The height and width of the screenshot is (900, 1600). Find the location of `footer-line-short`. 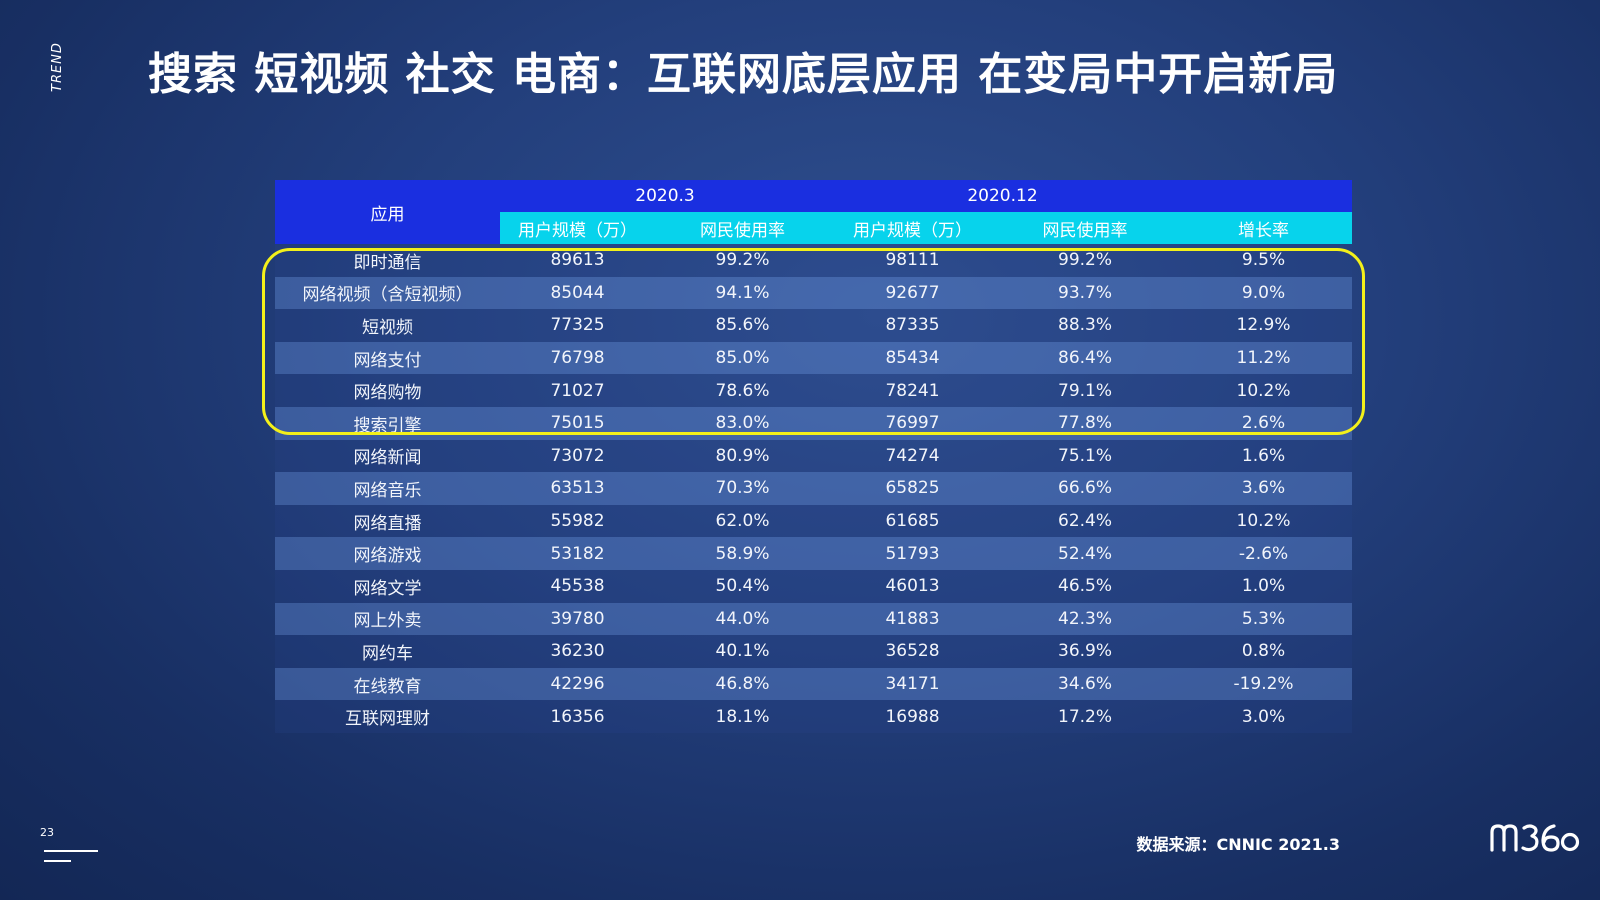

footer-line-short is located at coordinates (57, 861).